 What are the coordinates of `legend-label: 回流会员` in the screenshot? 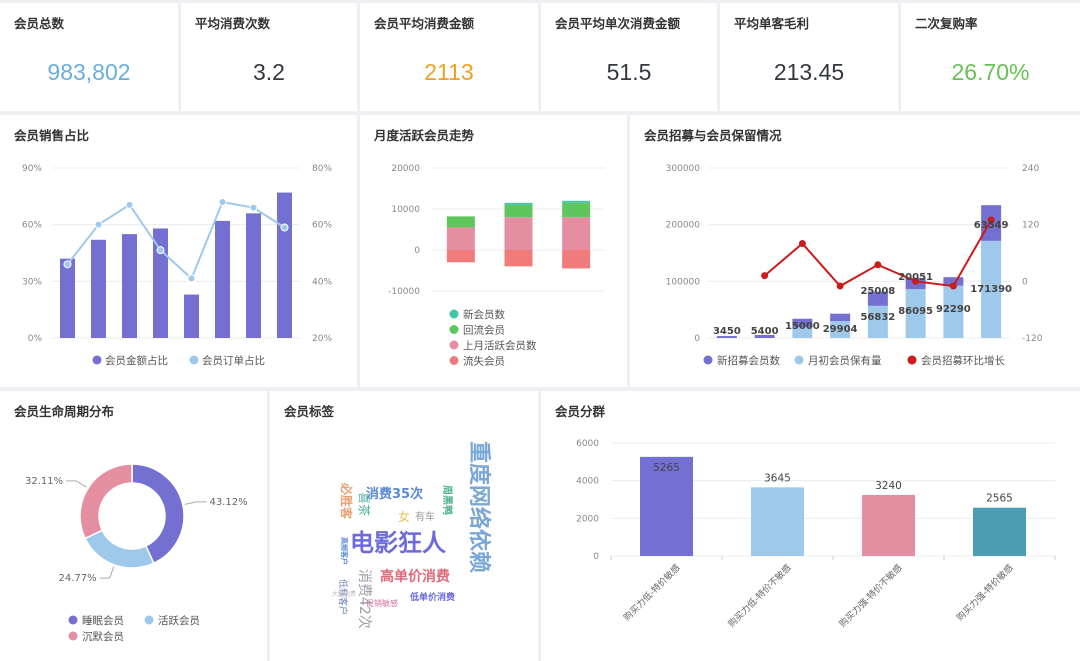 It's located at (484, 330).